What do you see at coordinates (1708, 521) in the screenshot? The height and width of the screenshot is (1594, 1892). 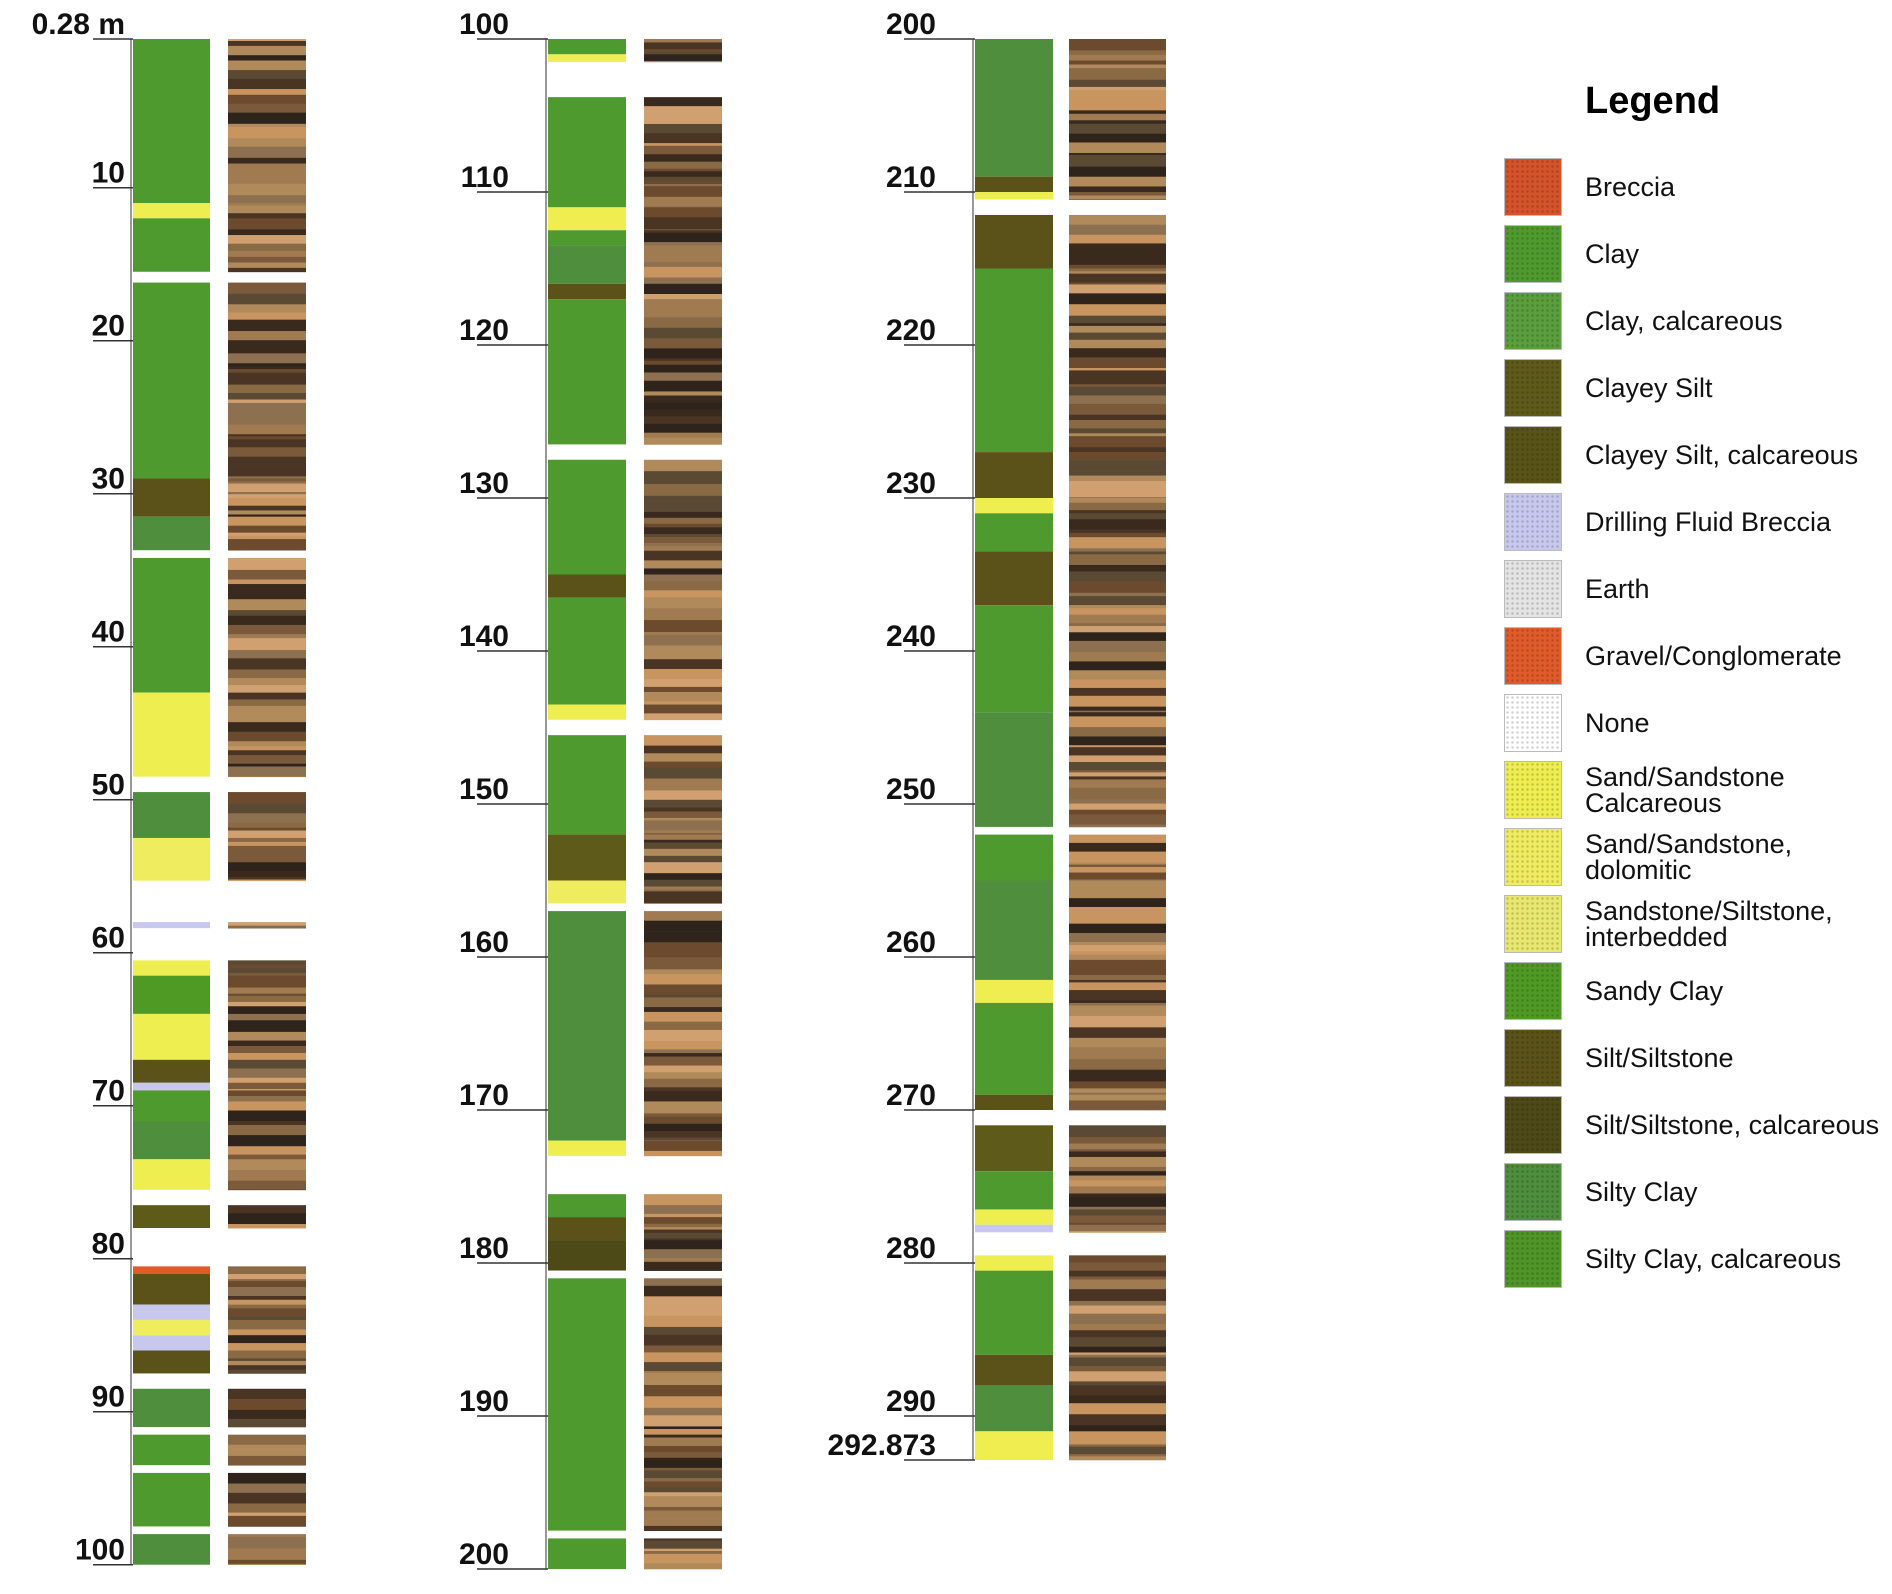 I see `legend-label: Drilling Fluid Breccia` at bounding box center [1708, 521].